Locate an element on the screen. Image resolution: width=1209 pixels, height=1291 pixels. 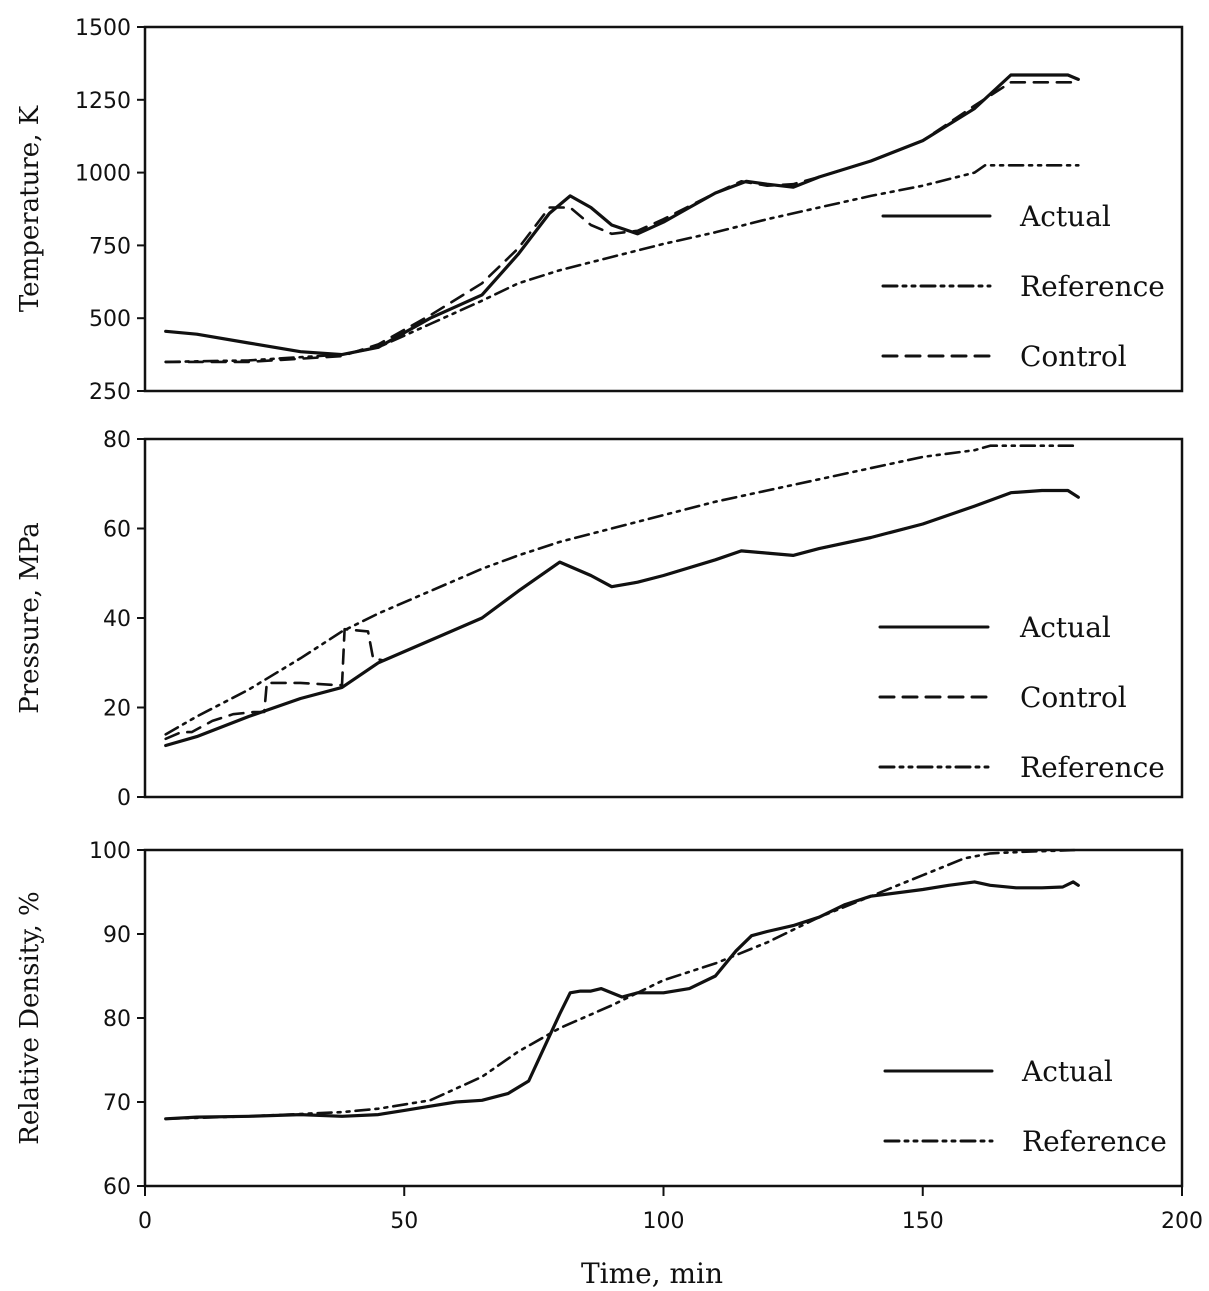
pressure-y-tick-label: 0 is located at coordinates (124, 798).